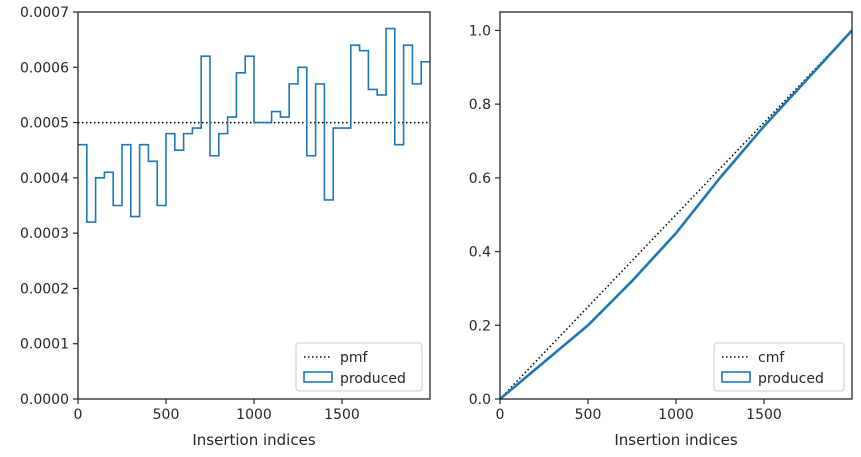 This screenshot has height=457, width=861. I want to click on y-tick-label: 0.2, so click(480, 326).